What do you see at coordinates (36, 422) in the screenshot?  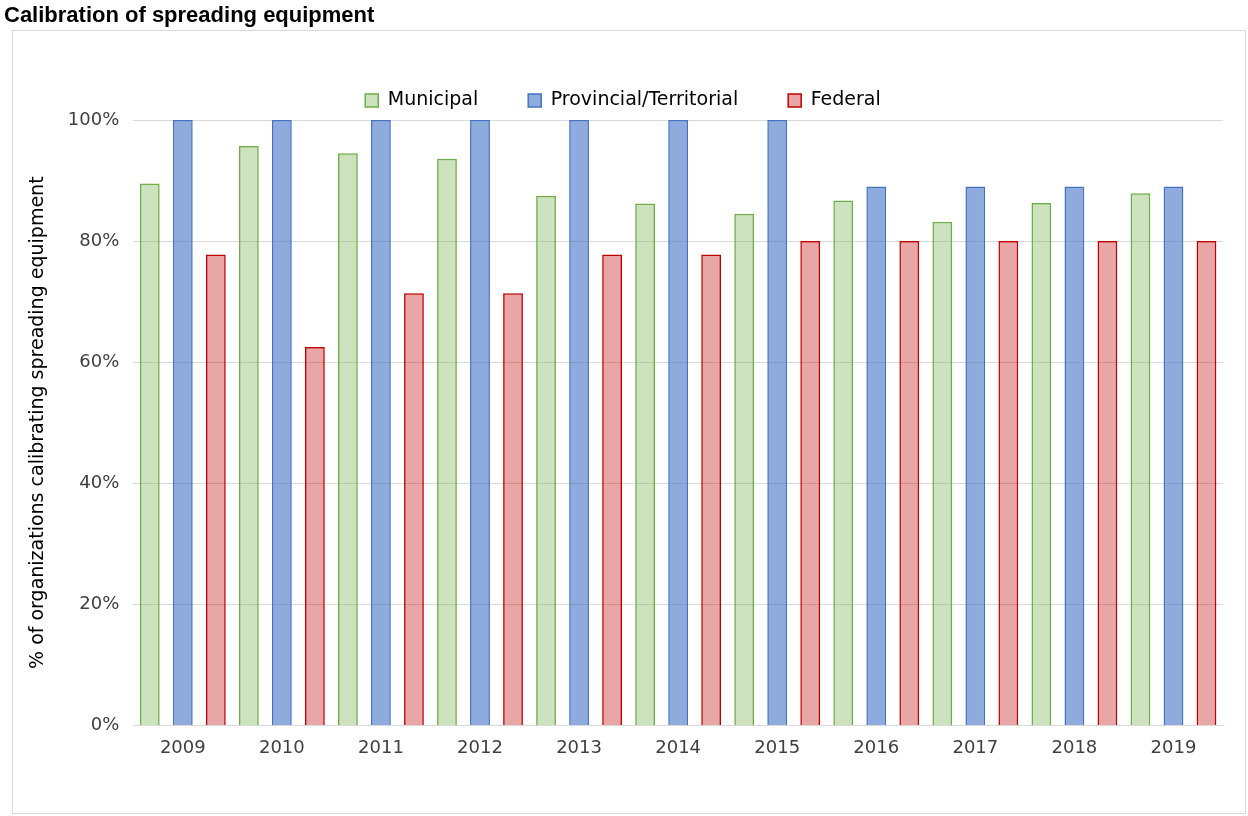 I see `y-axis-title: % of organizations calibrating spreading equipment` at bounding box center [36, 422].